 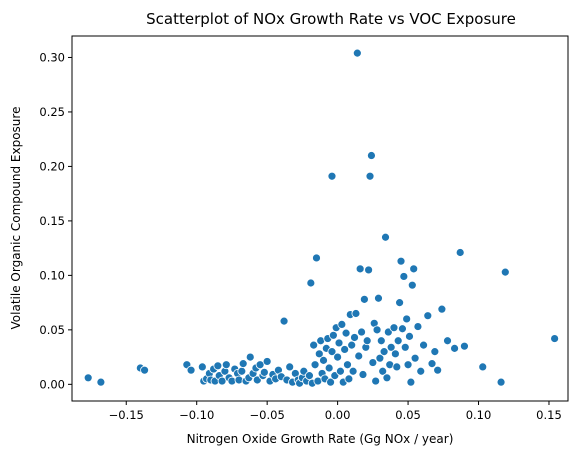 I want to click on y-axis-label: Volatile Organic Compound Exposure, so click(x=16, y=218).